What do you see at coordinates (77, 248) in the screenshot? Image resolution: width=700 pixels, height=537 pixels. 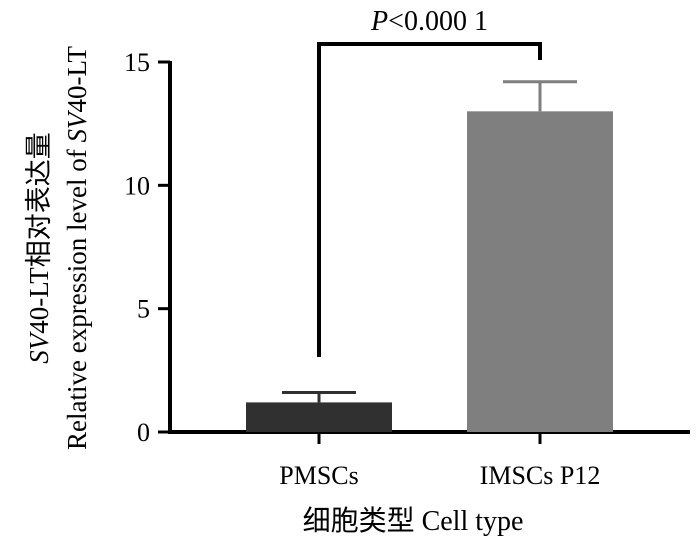 I see `y-axis-title-line2: Relative expression level of SV40-LT` at bounding box center [77, 248].